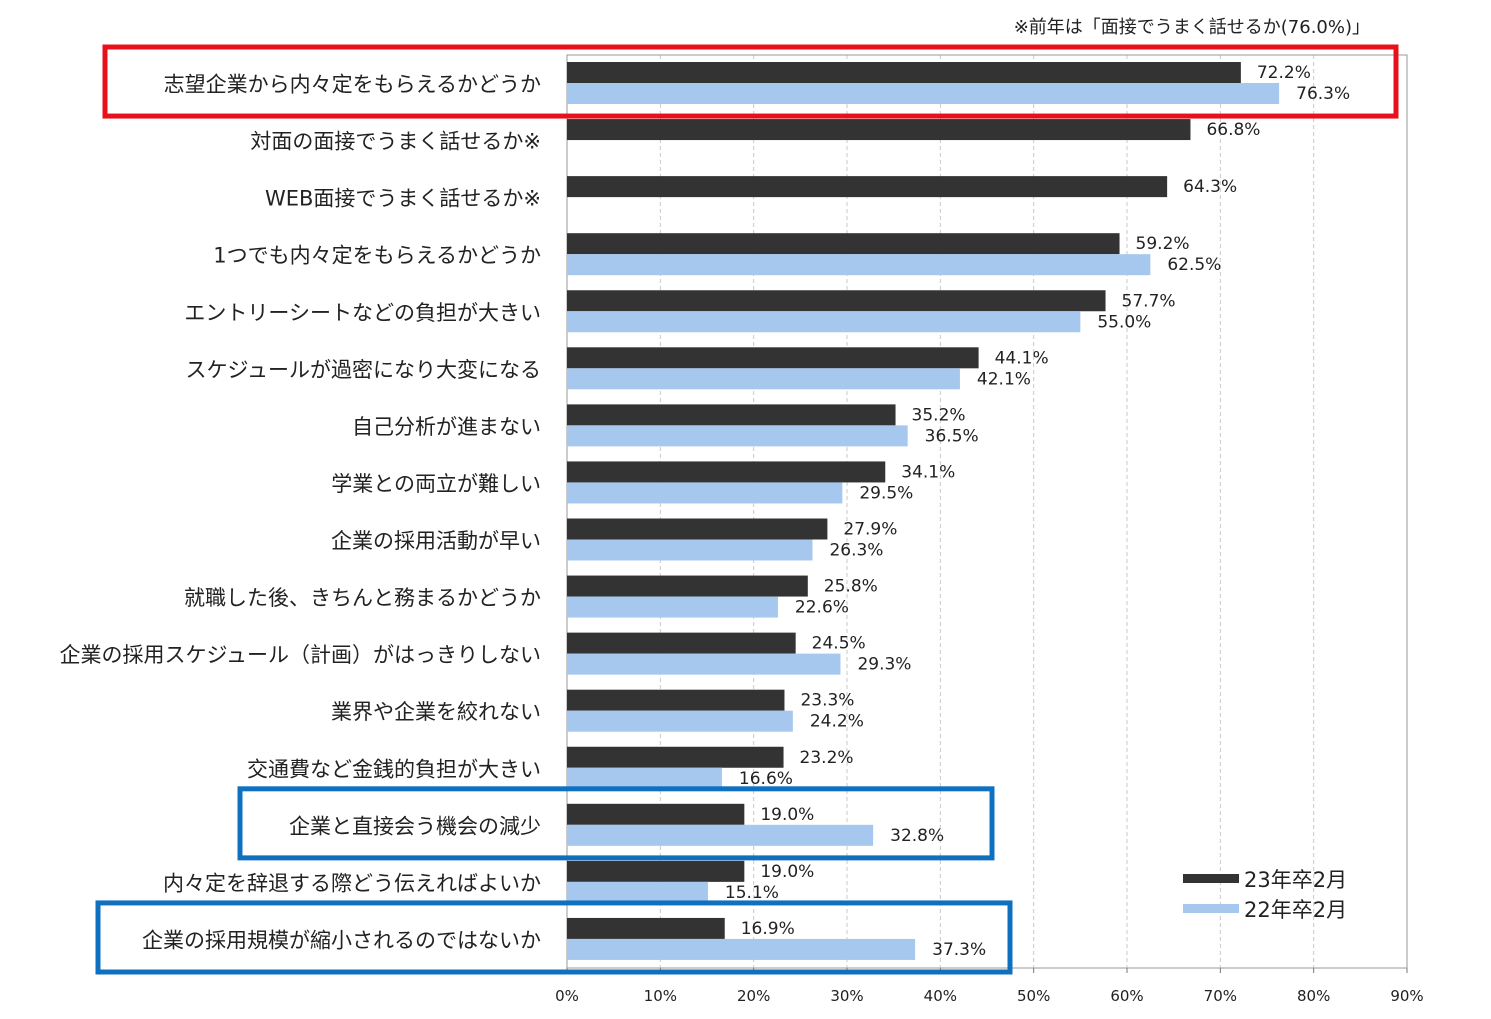 Image resolution: width=1491 pixels, height=1019 pixels. Describe the element at coordinates (952, 436) in the screenshot. I see `value-label: 36.5%` at that location.